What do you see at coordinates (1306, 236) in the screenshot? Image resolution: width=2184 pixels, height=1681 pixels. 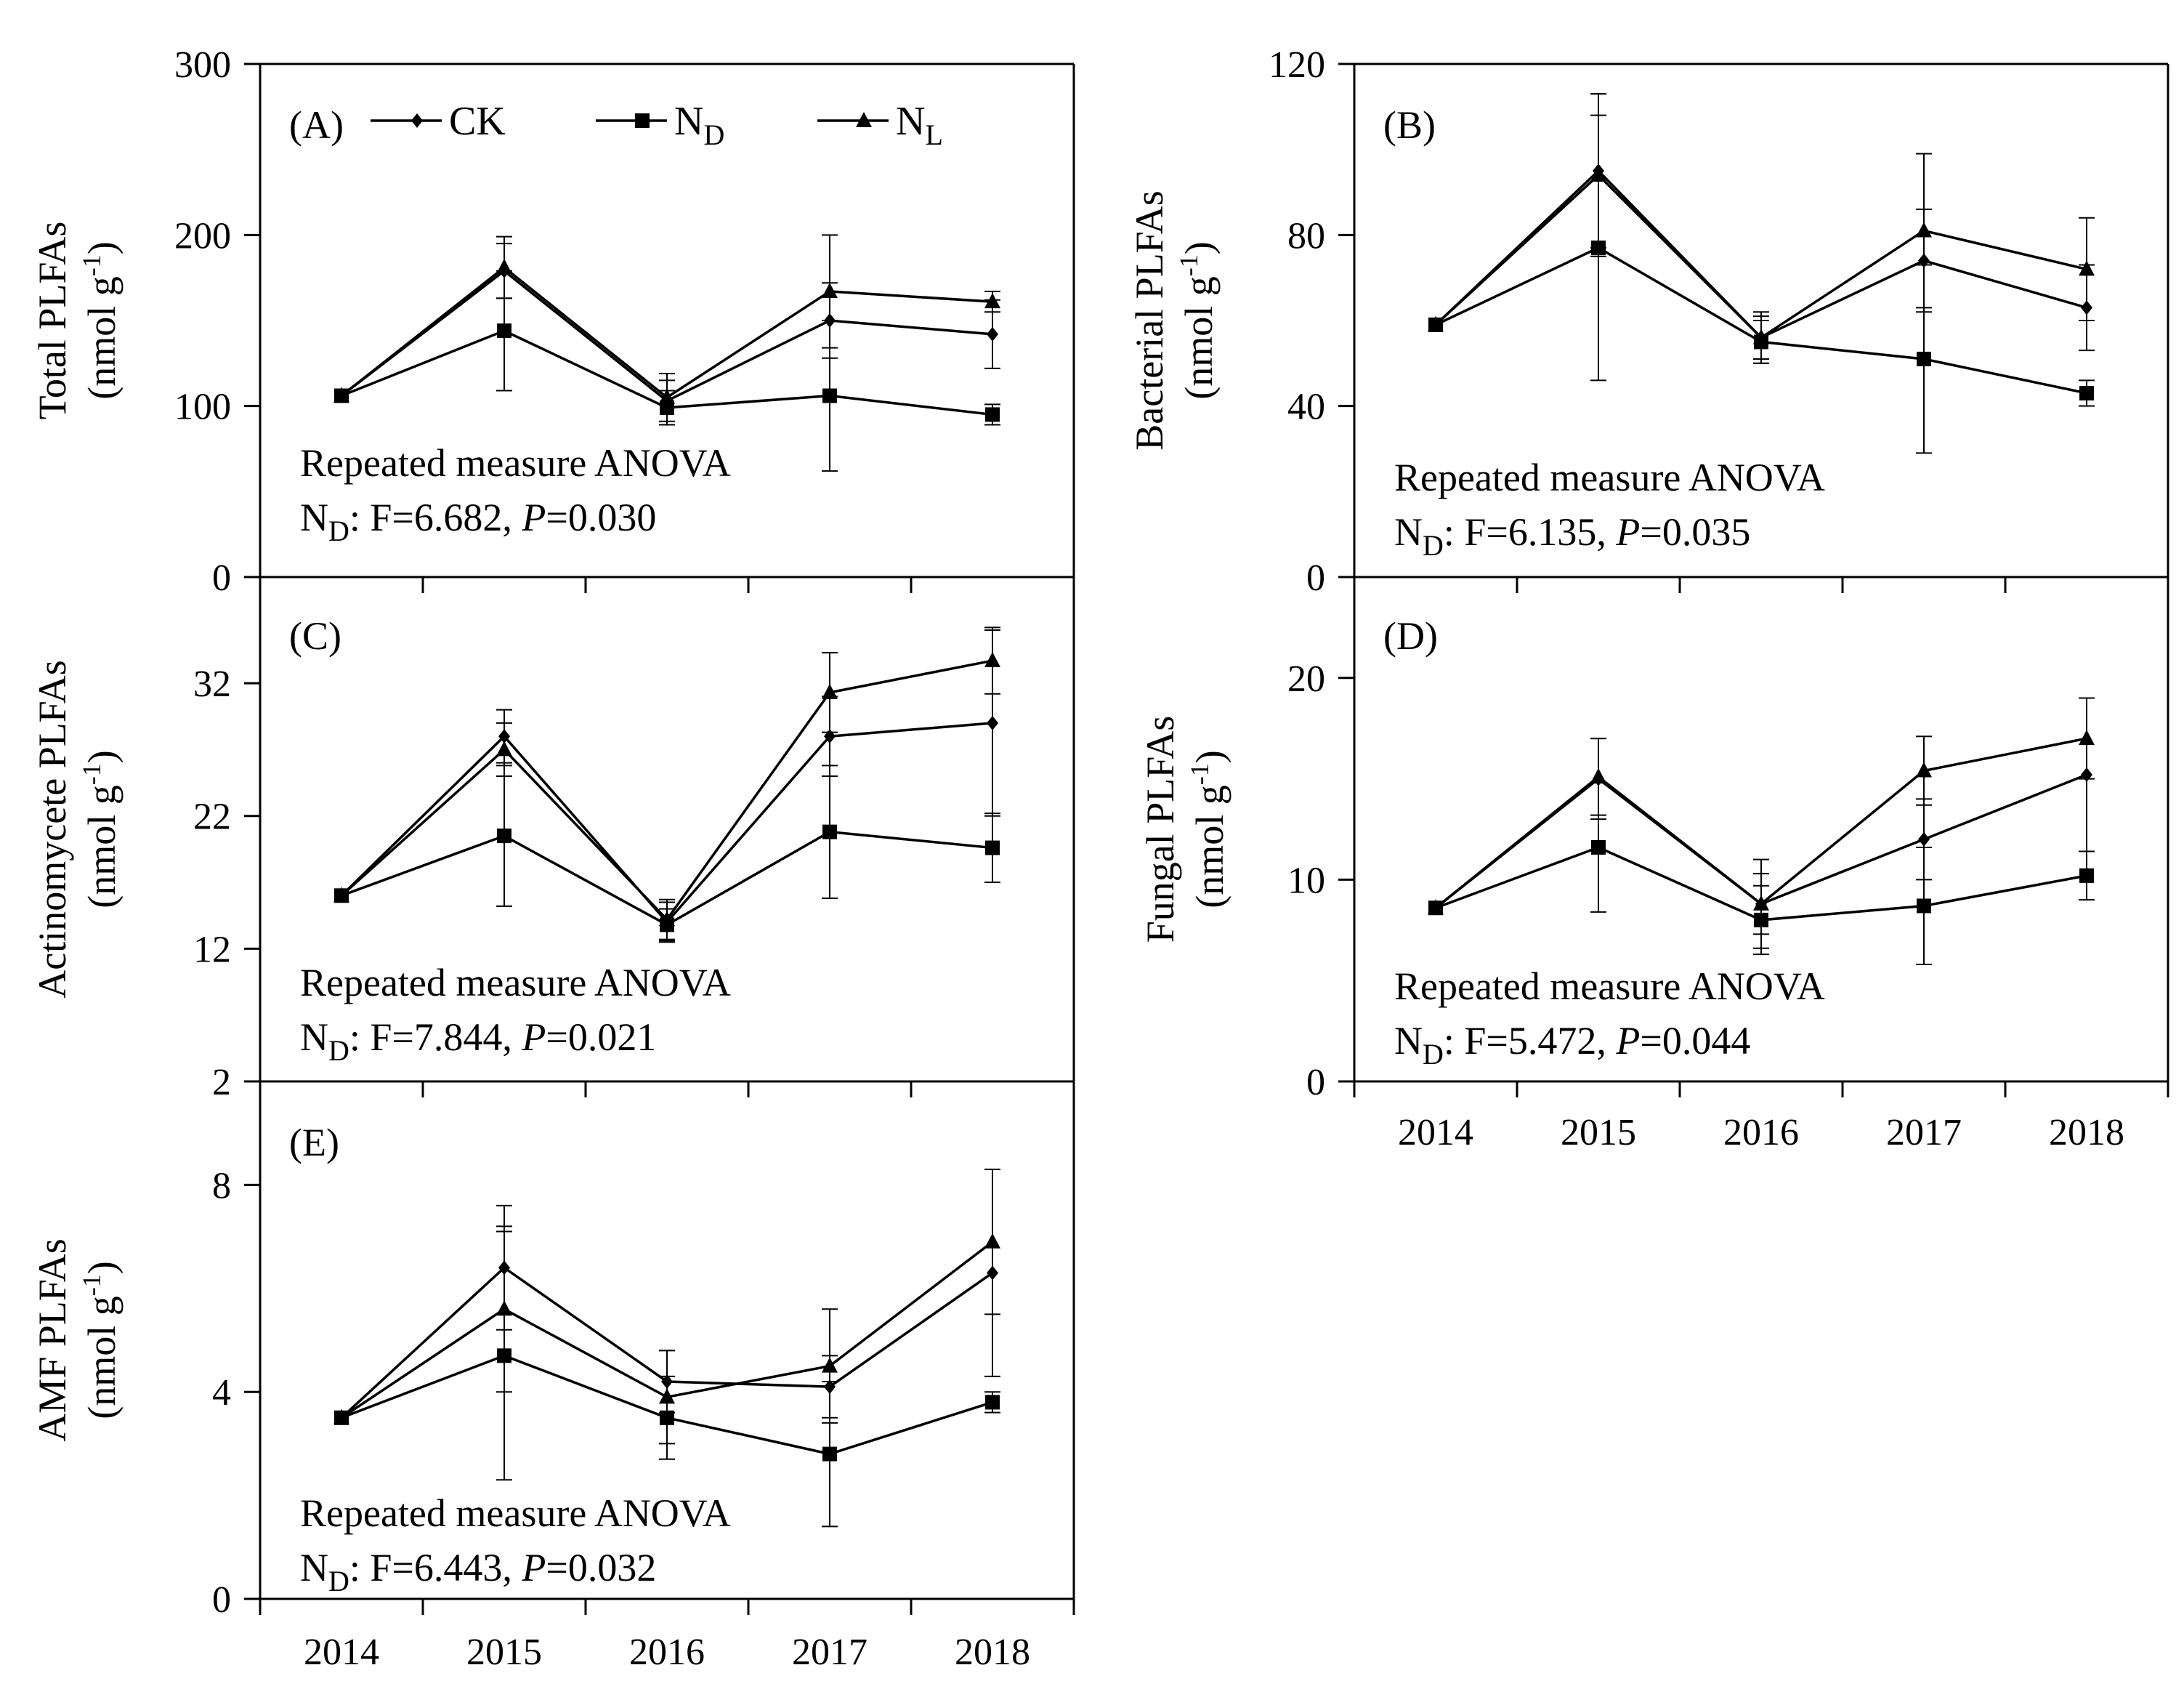 I see `y-tick-label: 80` at bounding box center [1306, 236].